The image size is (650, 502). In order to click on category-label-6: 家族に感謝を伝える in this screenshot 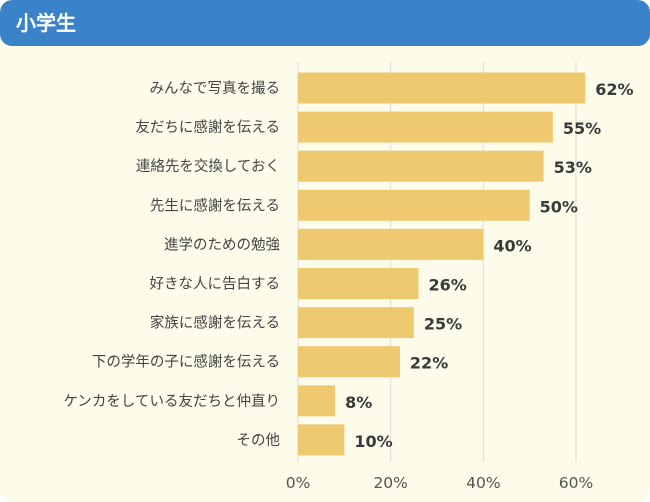, I will do `click(215, 323)`.